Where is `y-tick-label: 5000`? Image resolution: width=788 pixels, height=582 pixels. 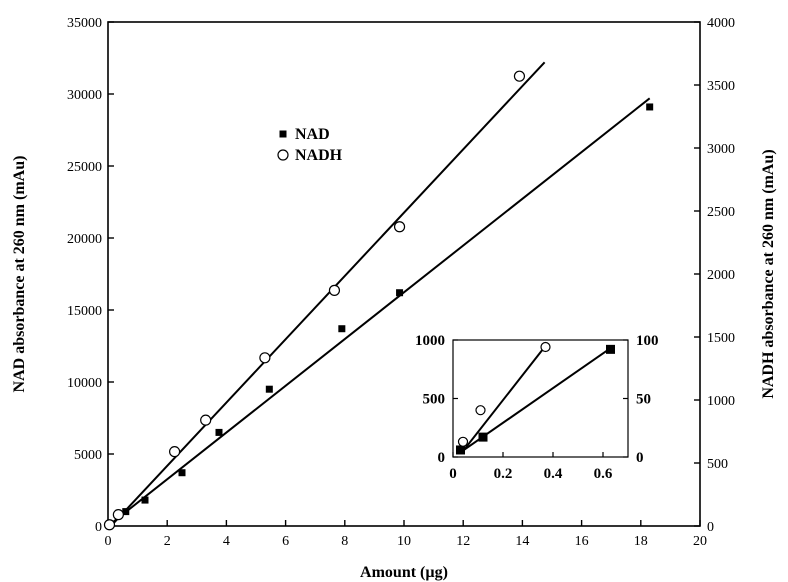 y-tick-label: 5000 is located at coordinates (88, 455).